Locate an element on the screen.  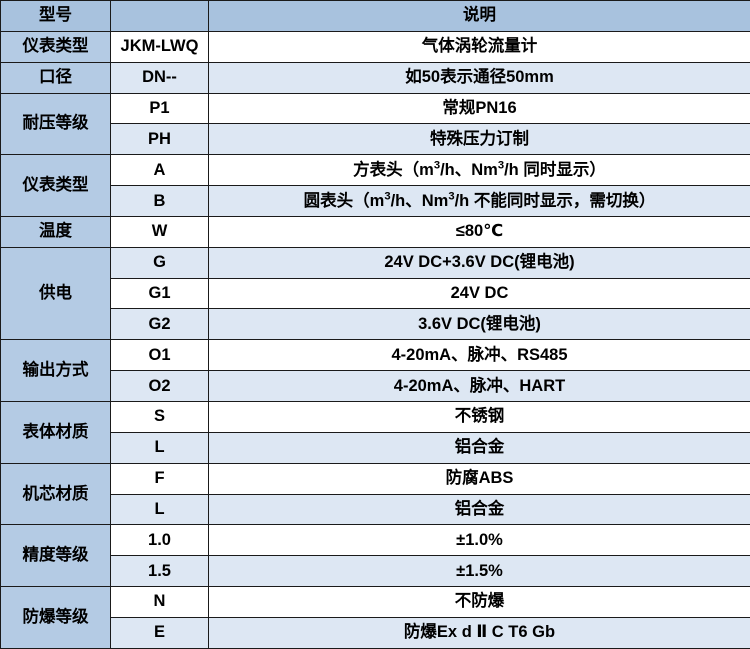
category-cell: 温度 is located at coordinates (55, 231).